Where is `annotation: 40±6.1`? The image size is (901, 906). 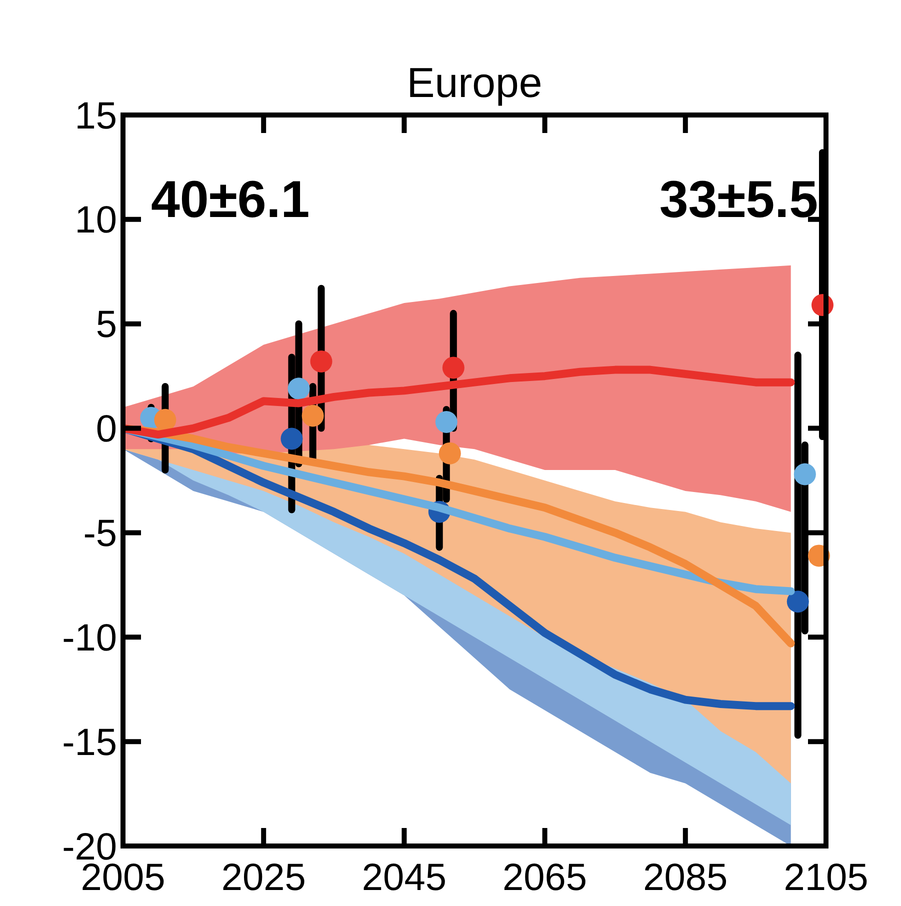
annotation: 40±6.1 is located at coordinates (230, 200).